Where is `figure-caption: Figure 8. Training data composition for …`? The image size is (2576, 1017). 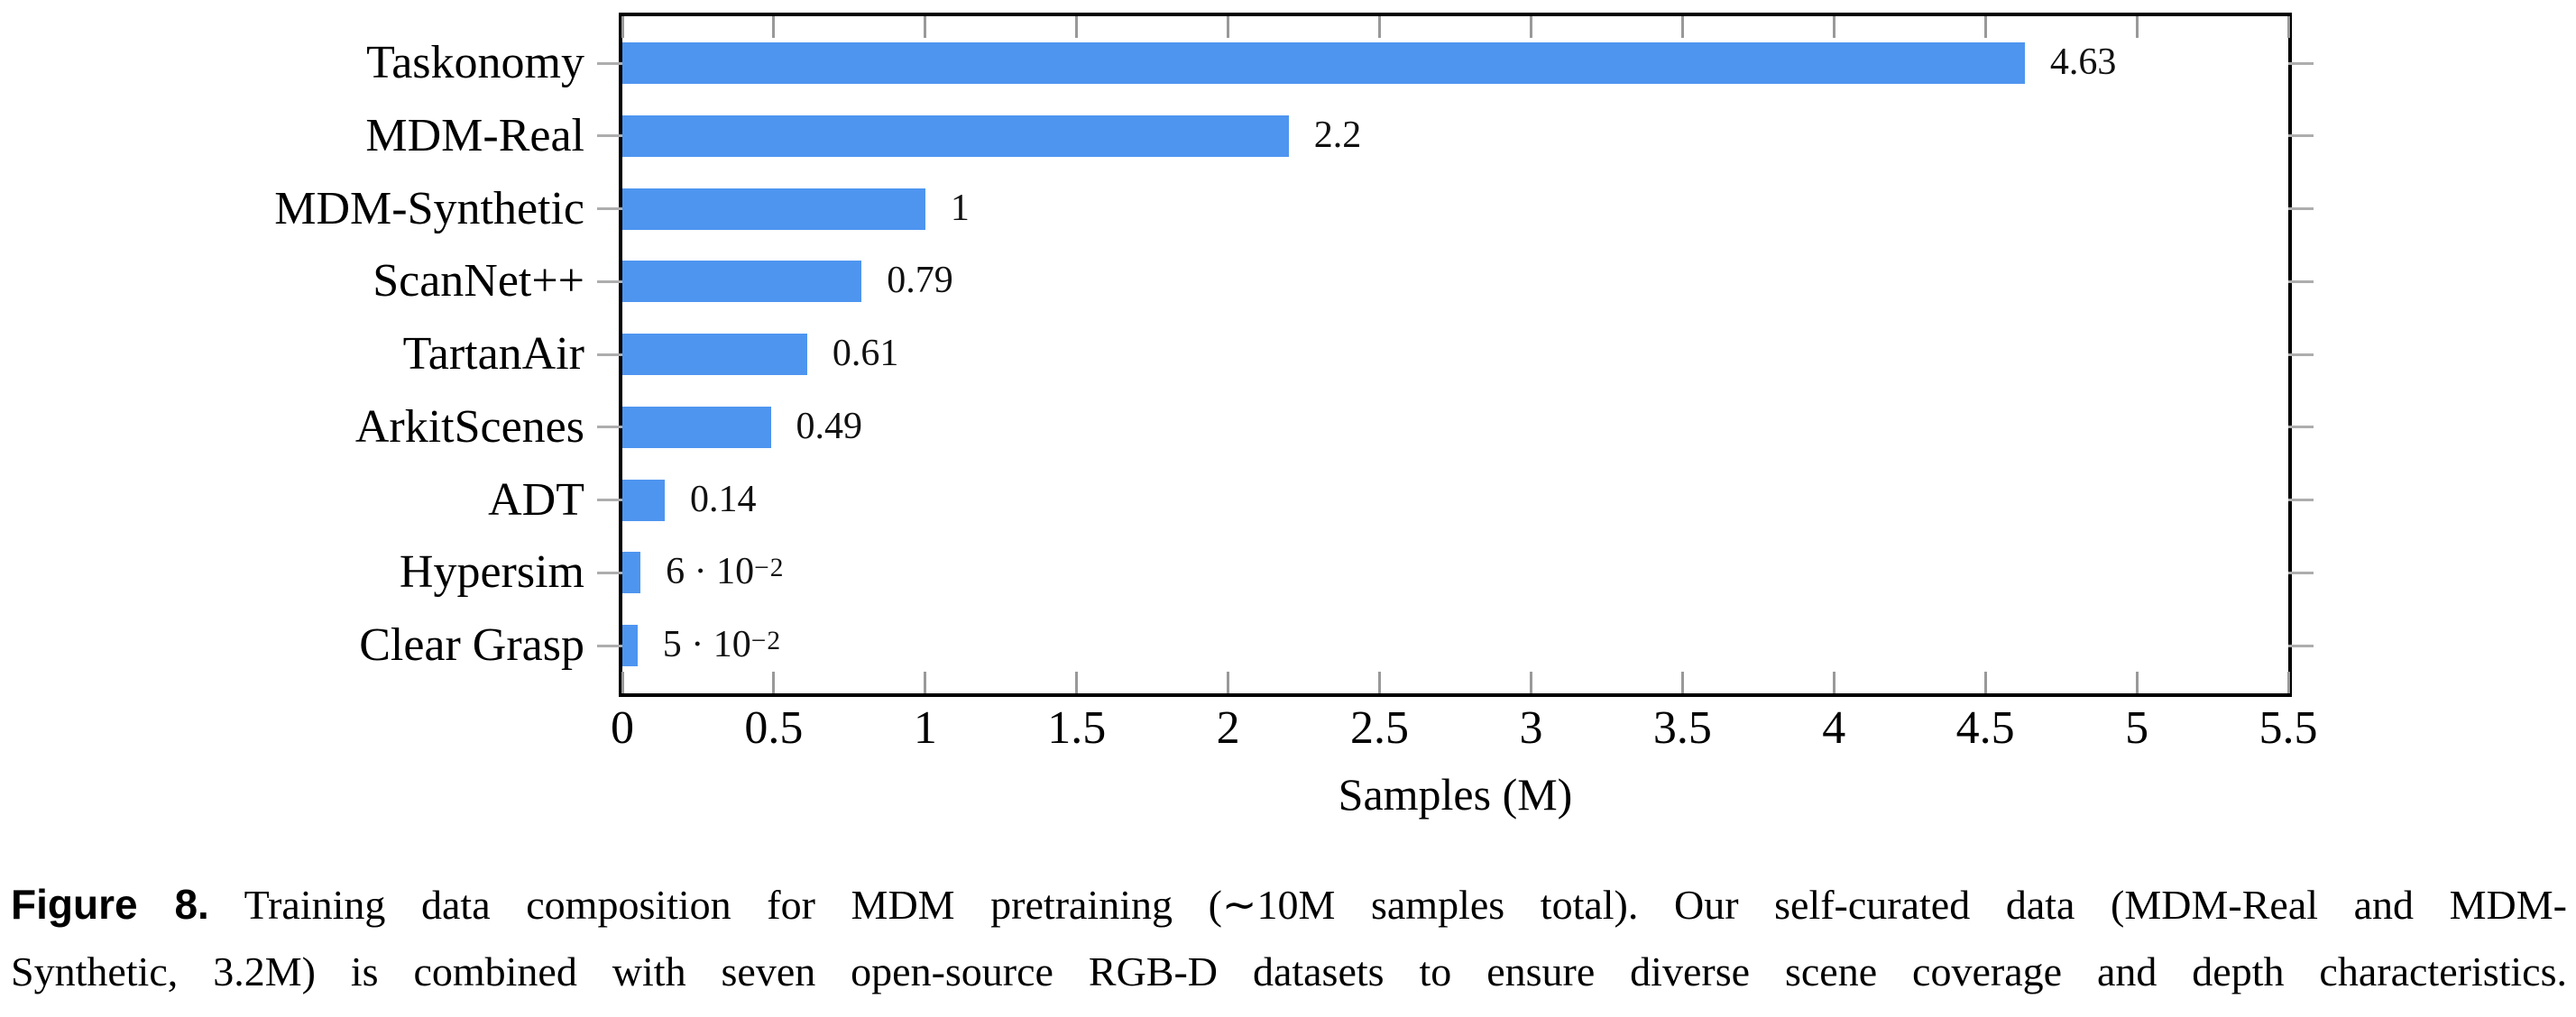
figure-caption: Figure 8. Training data composition for … is located at coordinates (1289, 938).